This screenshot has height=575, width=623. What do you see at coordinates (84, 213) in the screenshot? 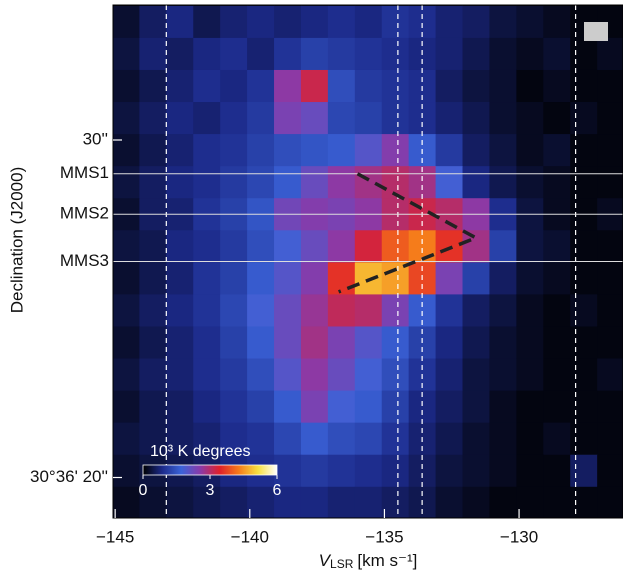
I see `source-label: MMS2` at bounding box center [84, 213].